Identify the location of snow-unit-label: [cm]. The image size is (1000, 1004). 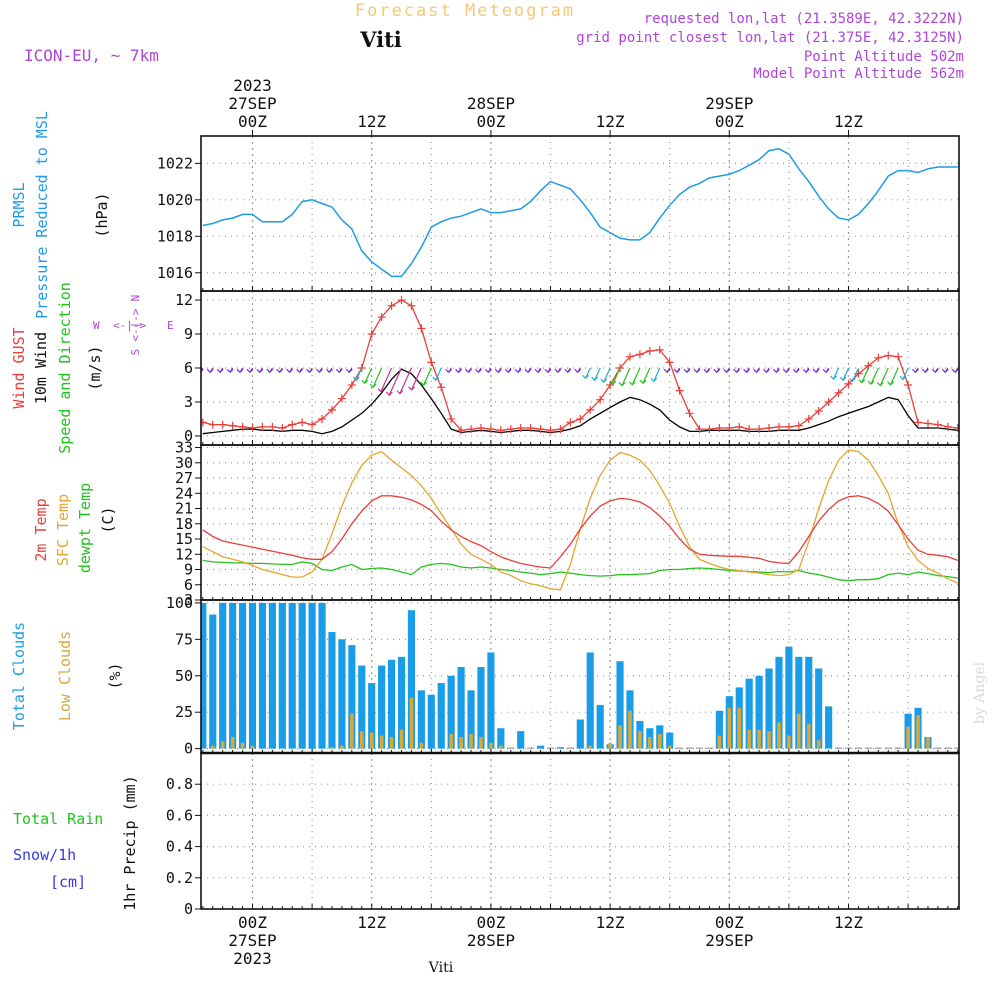
(68, 882).